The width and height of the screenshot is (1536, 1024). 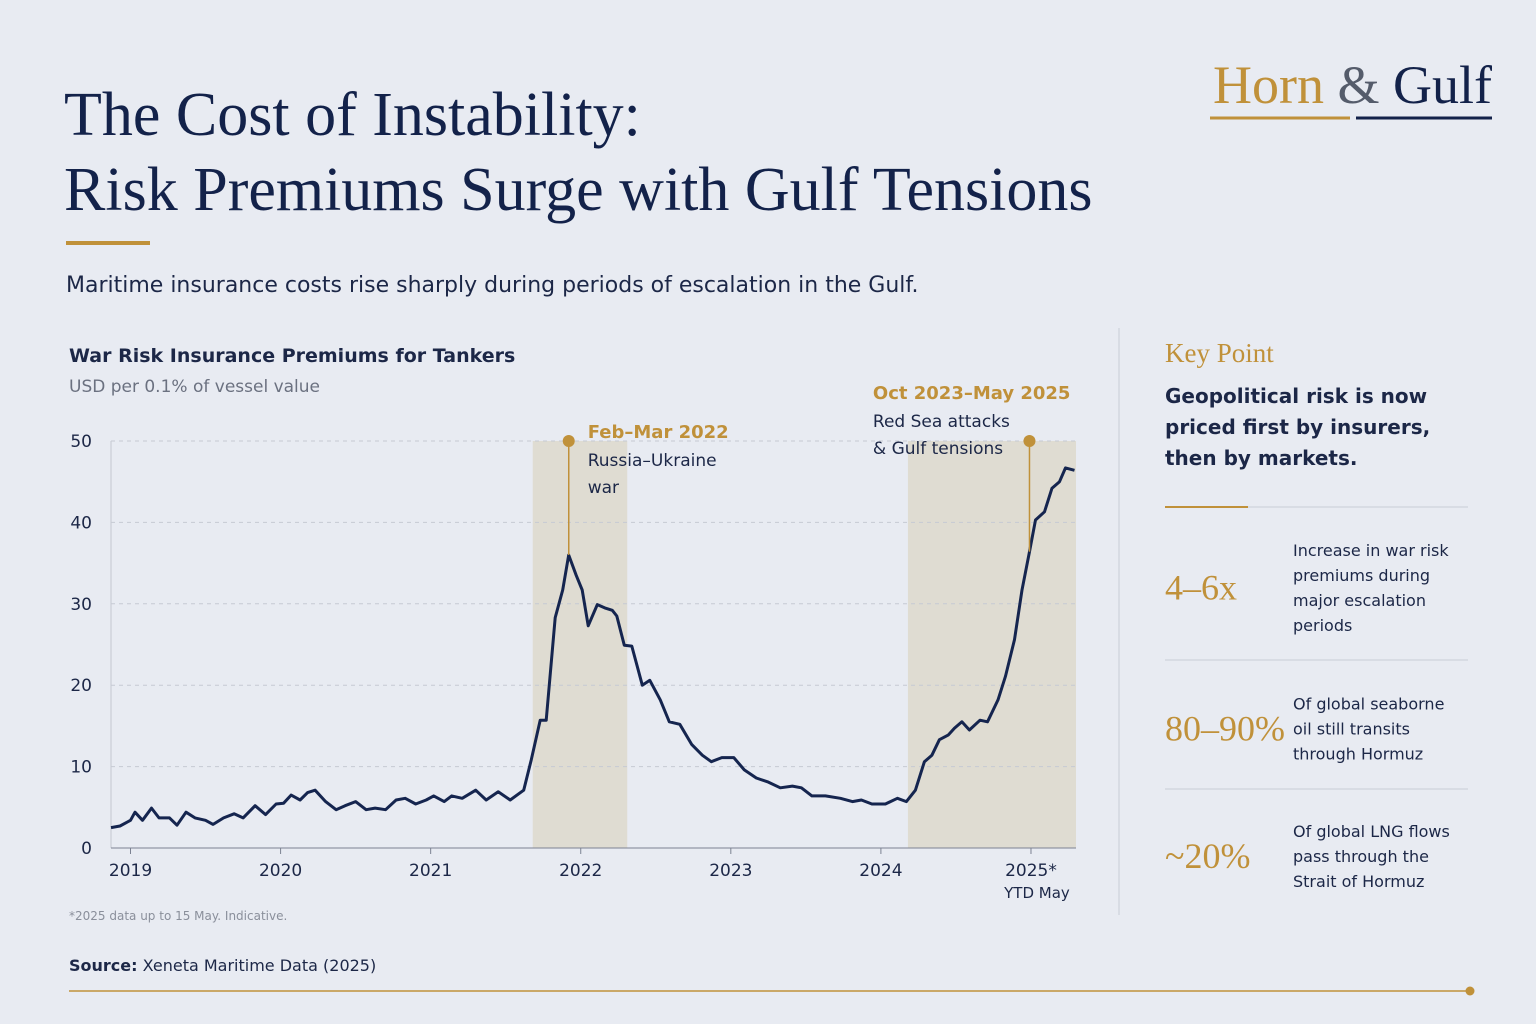 I want to click on title: The Cost of Instability:, so click(x=352, y=115).